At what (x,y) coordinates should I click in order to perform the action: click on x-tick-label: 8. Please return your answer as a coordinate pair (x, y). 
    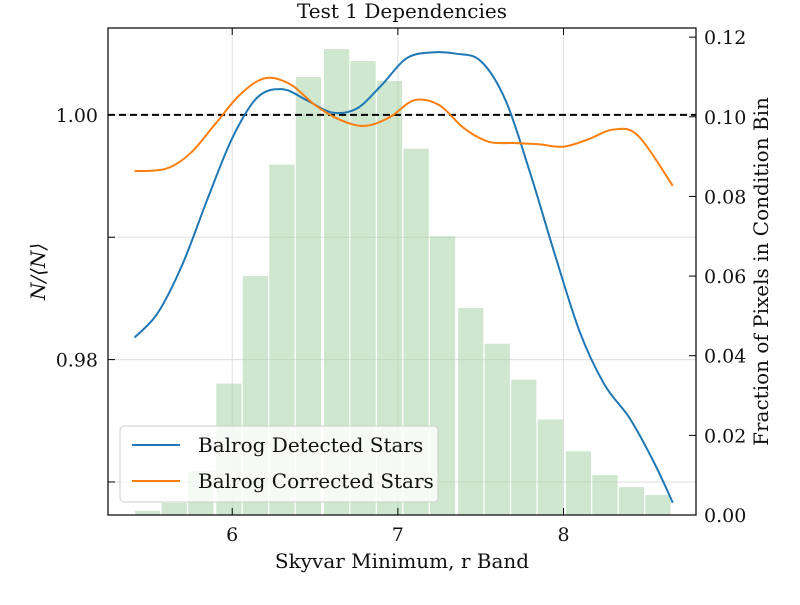
    Looking at the image, I should click on (563, 535).